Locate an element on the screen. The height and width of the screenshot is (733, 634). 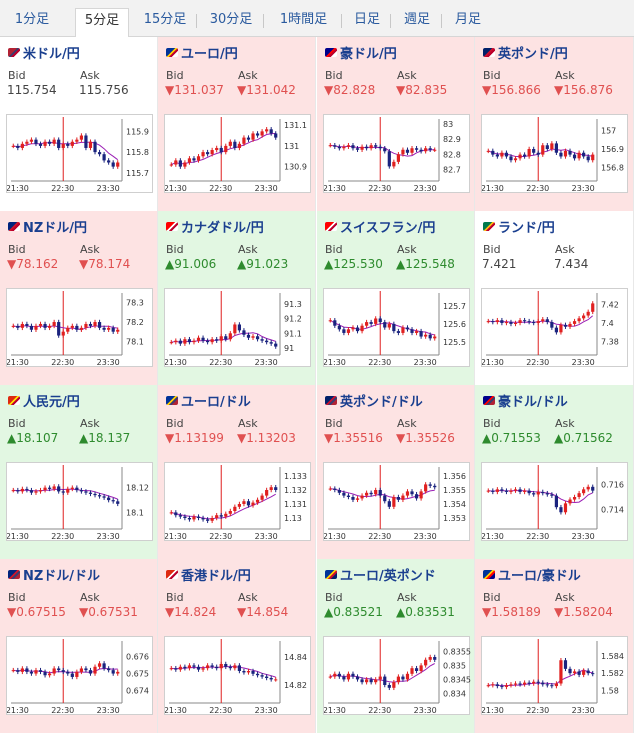
chart-thumbnail: 0.676 0.675 0.674 21:30 22:30 23:30 is located at coordinates (79, 675).